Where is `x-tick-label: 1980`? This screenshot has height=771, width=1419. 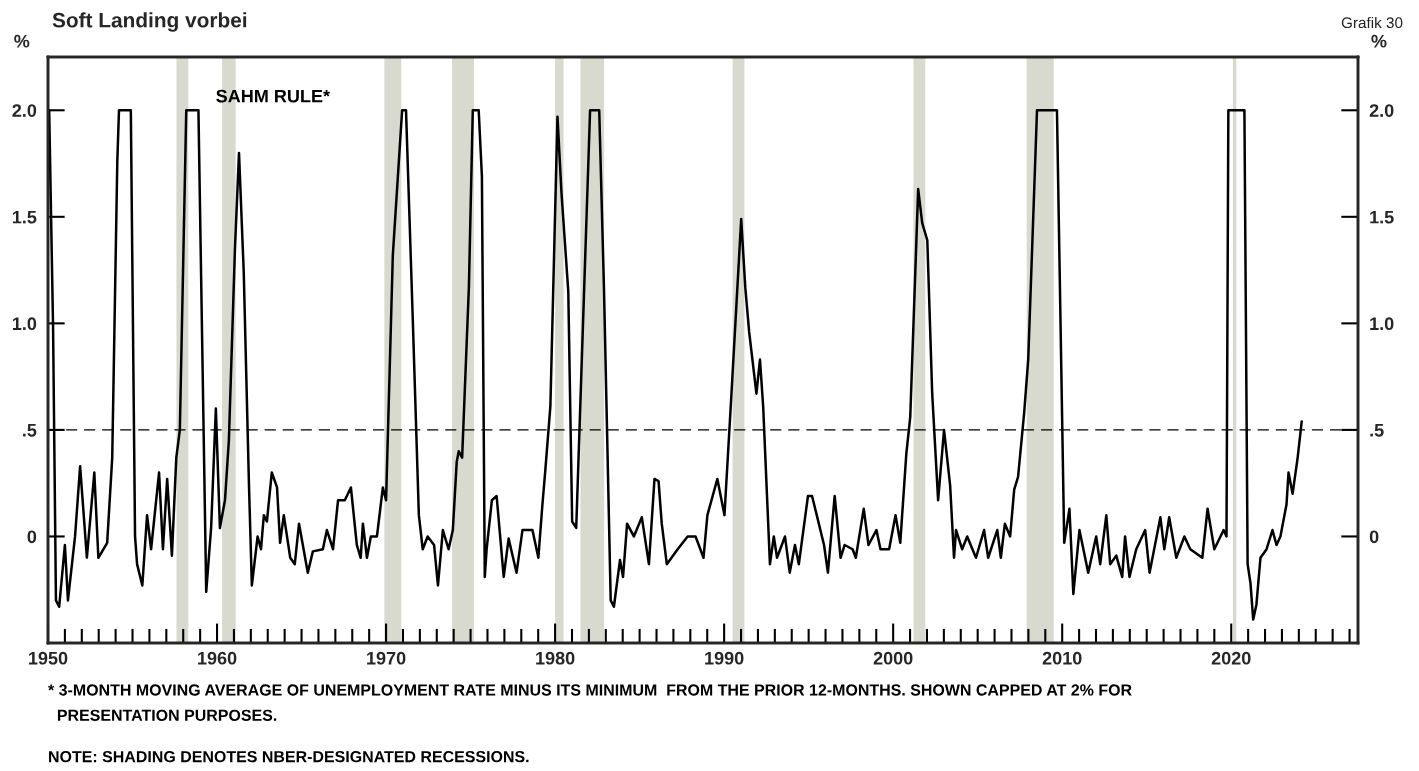
x-tick-label: 1980 is located at coordinates (555, 658).